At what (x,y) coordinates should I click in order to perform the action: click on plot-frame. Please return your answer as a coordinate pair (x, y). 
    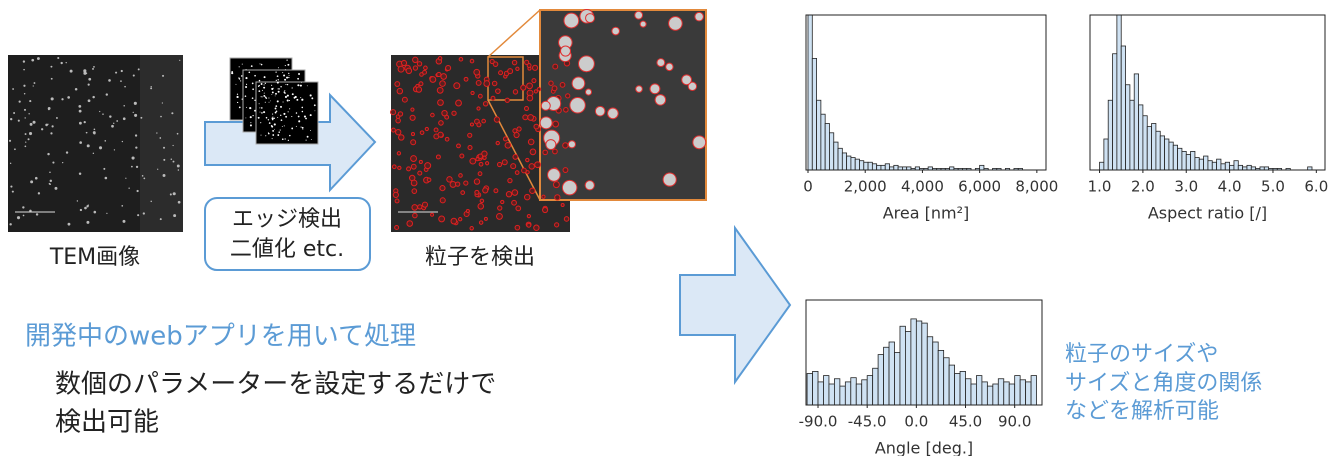
    Looking at the image, I should click on (926, 92).